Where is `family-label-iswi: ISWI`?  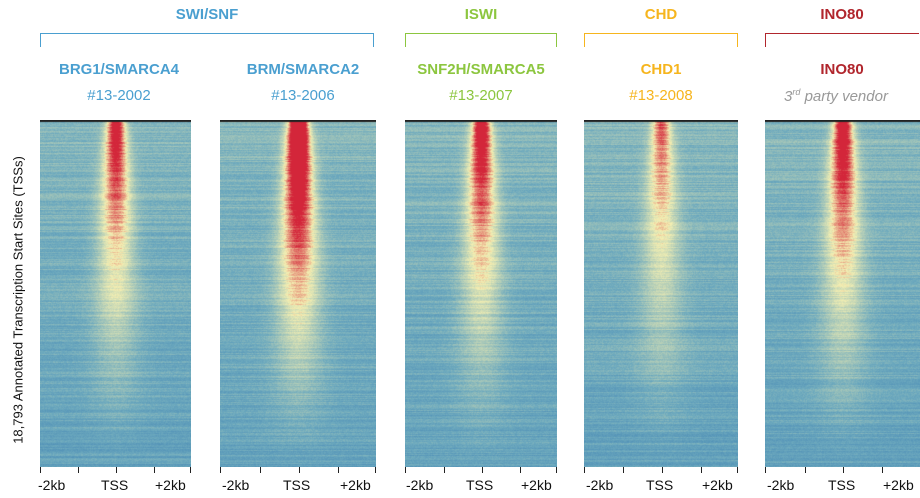
family-label-iswi: ISWI is located at coordinates (481, 14).